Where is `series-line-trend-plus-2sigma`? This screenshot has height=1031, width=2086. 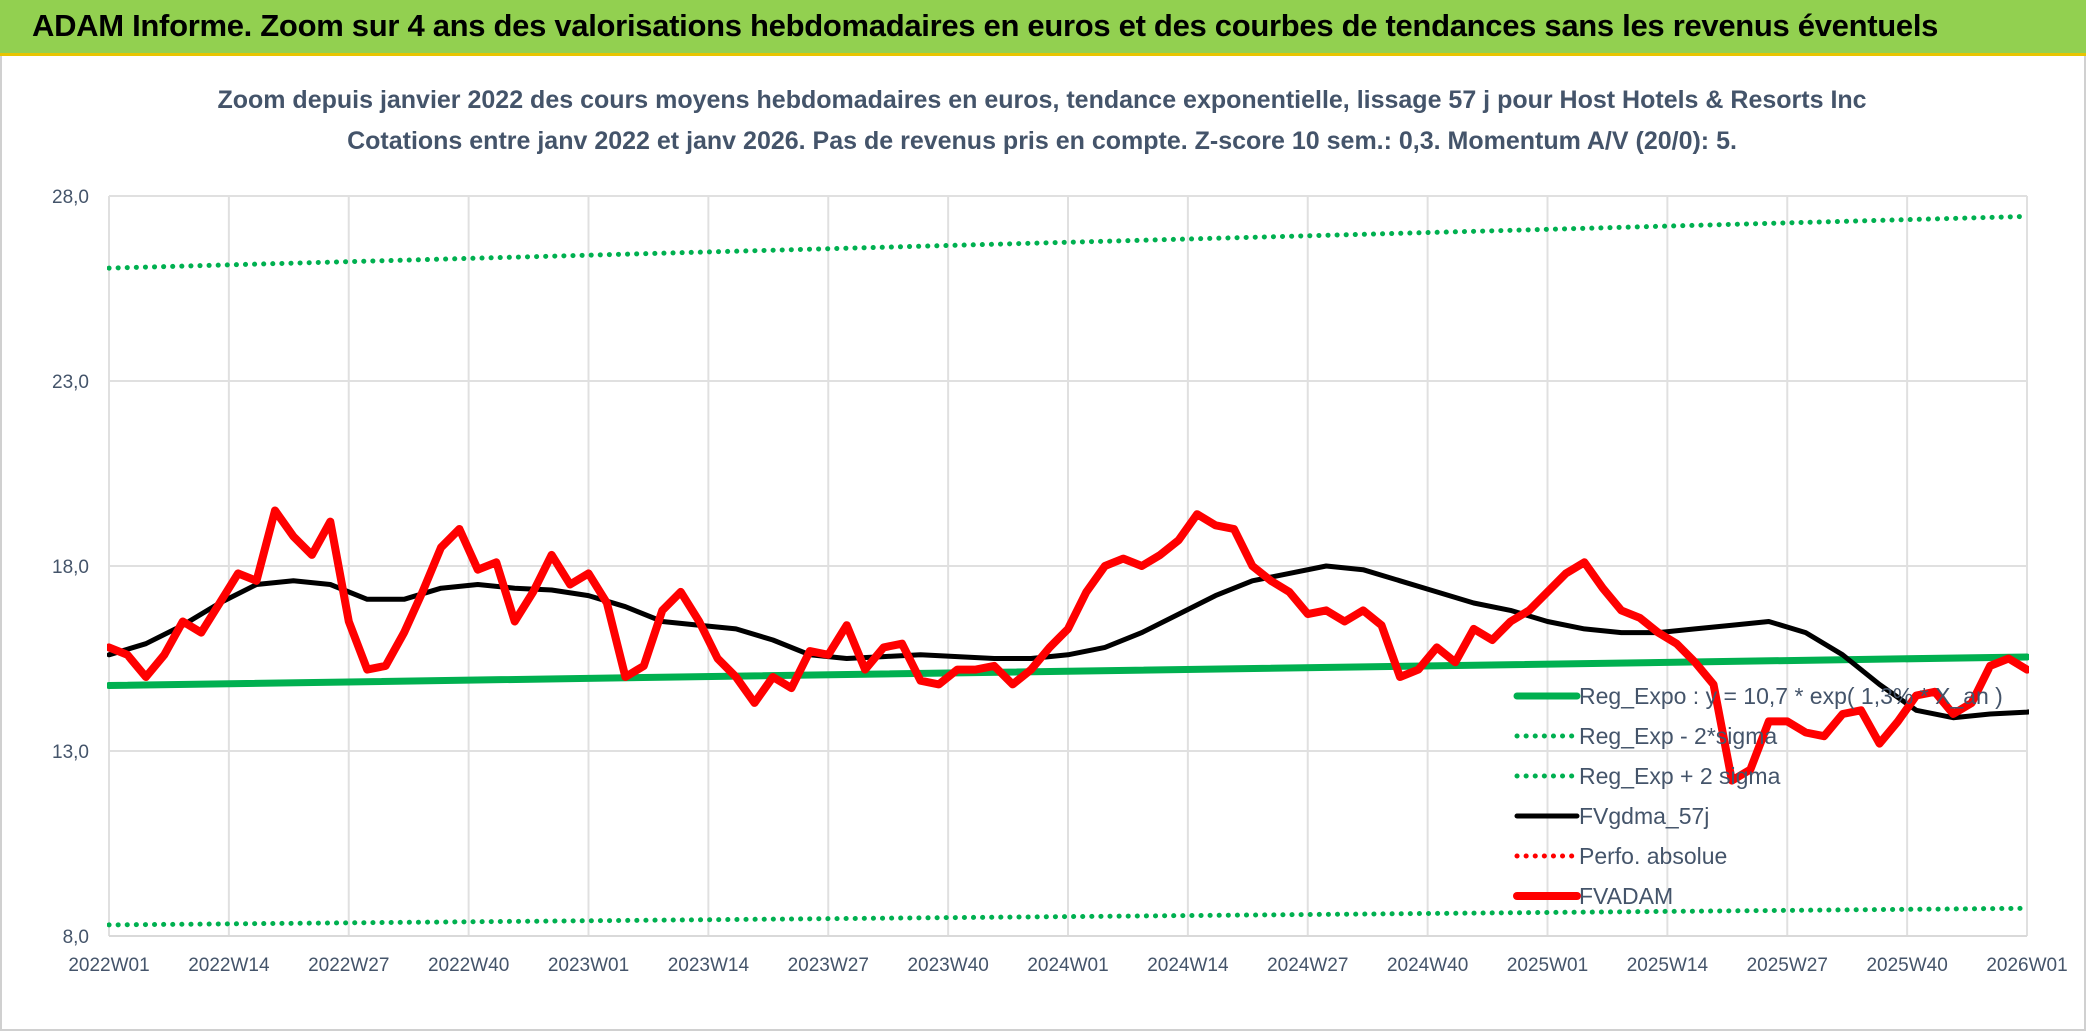 series-line-trend-plus-2sigma is located at coordinates (1068, 242).